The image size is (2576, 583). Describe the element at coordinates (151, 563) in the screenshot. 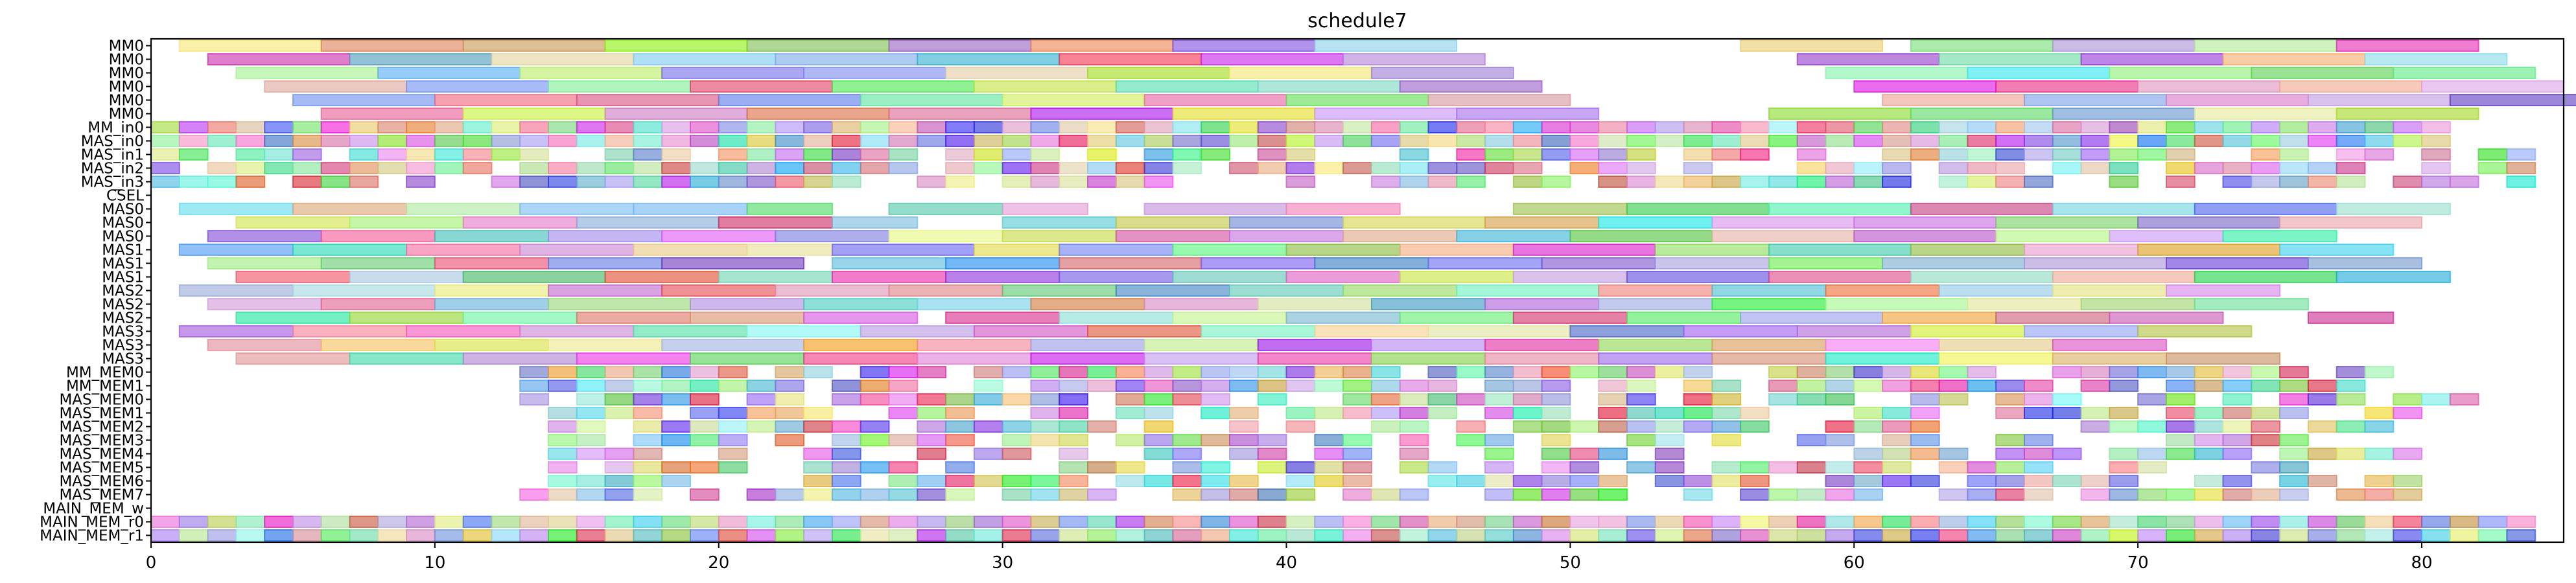

I see `x-tick-label: 0` at that location.